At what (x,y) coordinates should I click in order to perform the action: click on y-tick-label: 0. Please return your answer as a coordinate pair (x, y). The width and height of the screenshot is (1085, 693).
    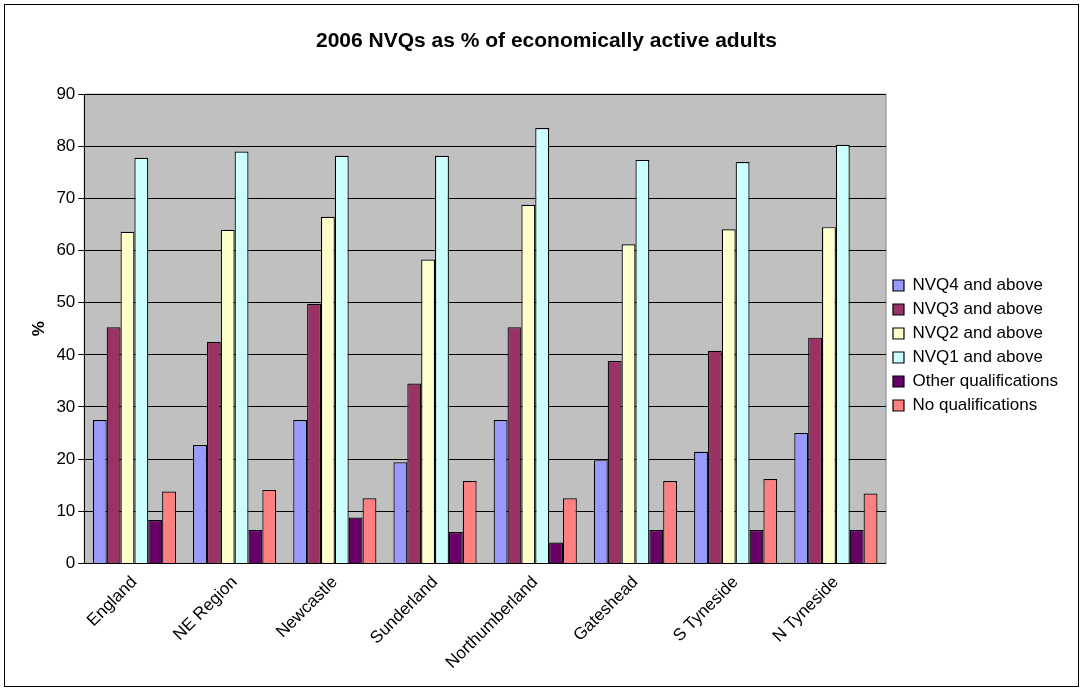
    Looking at the image, I should click on (70, 563).